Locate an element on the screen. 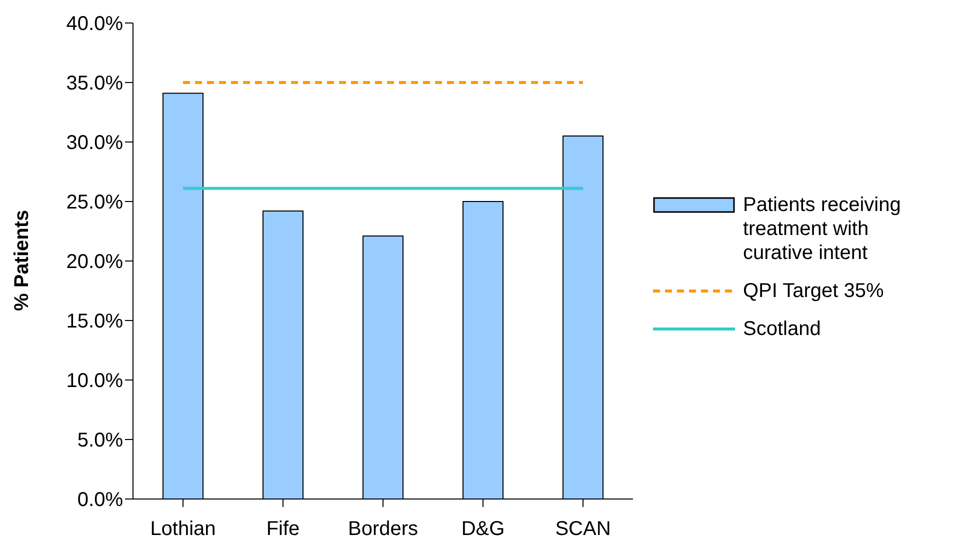 This screenshot has height=539, width=961. y-tick-label: 10.0% is located at coordinates (95, 381).